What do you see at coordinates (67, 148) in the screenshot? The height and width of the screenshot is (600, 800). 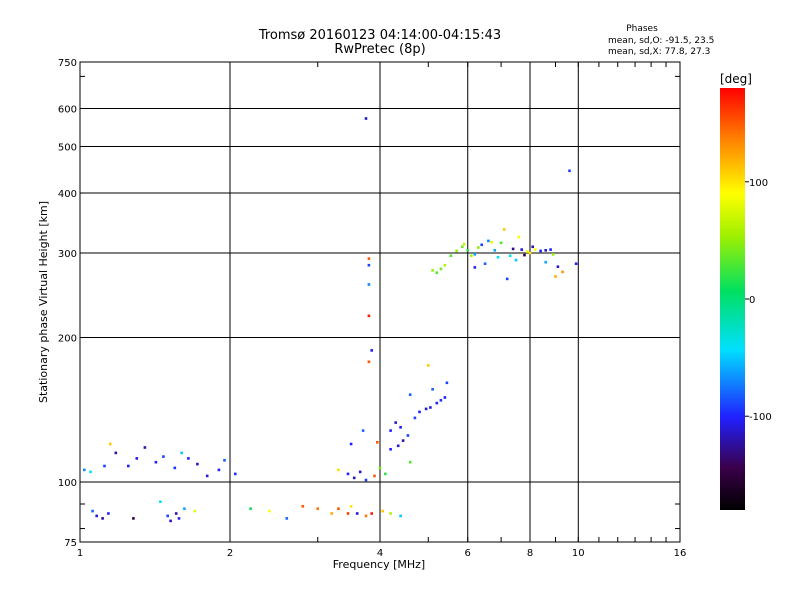 I see `y-tick-label: 500` at bounding box center [67, 148].